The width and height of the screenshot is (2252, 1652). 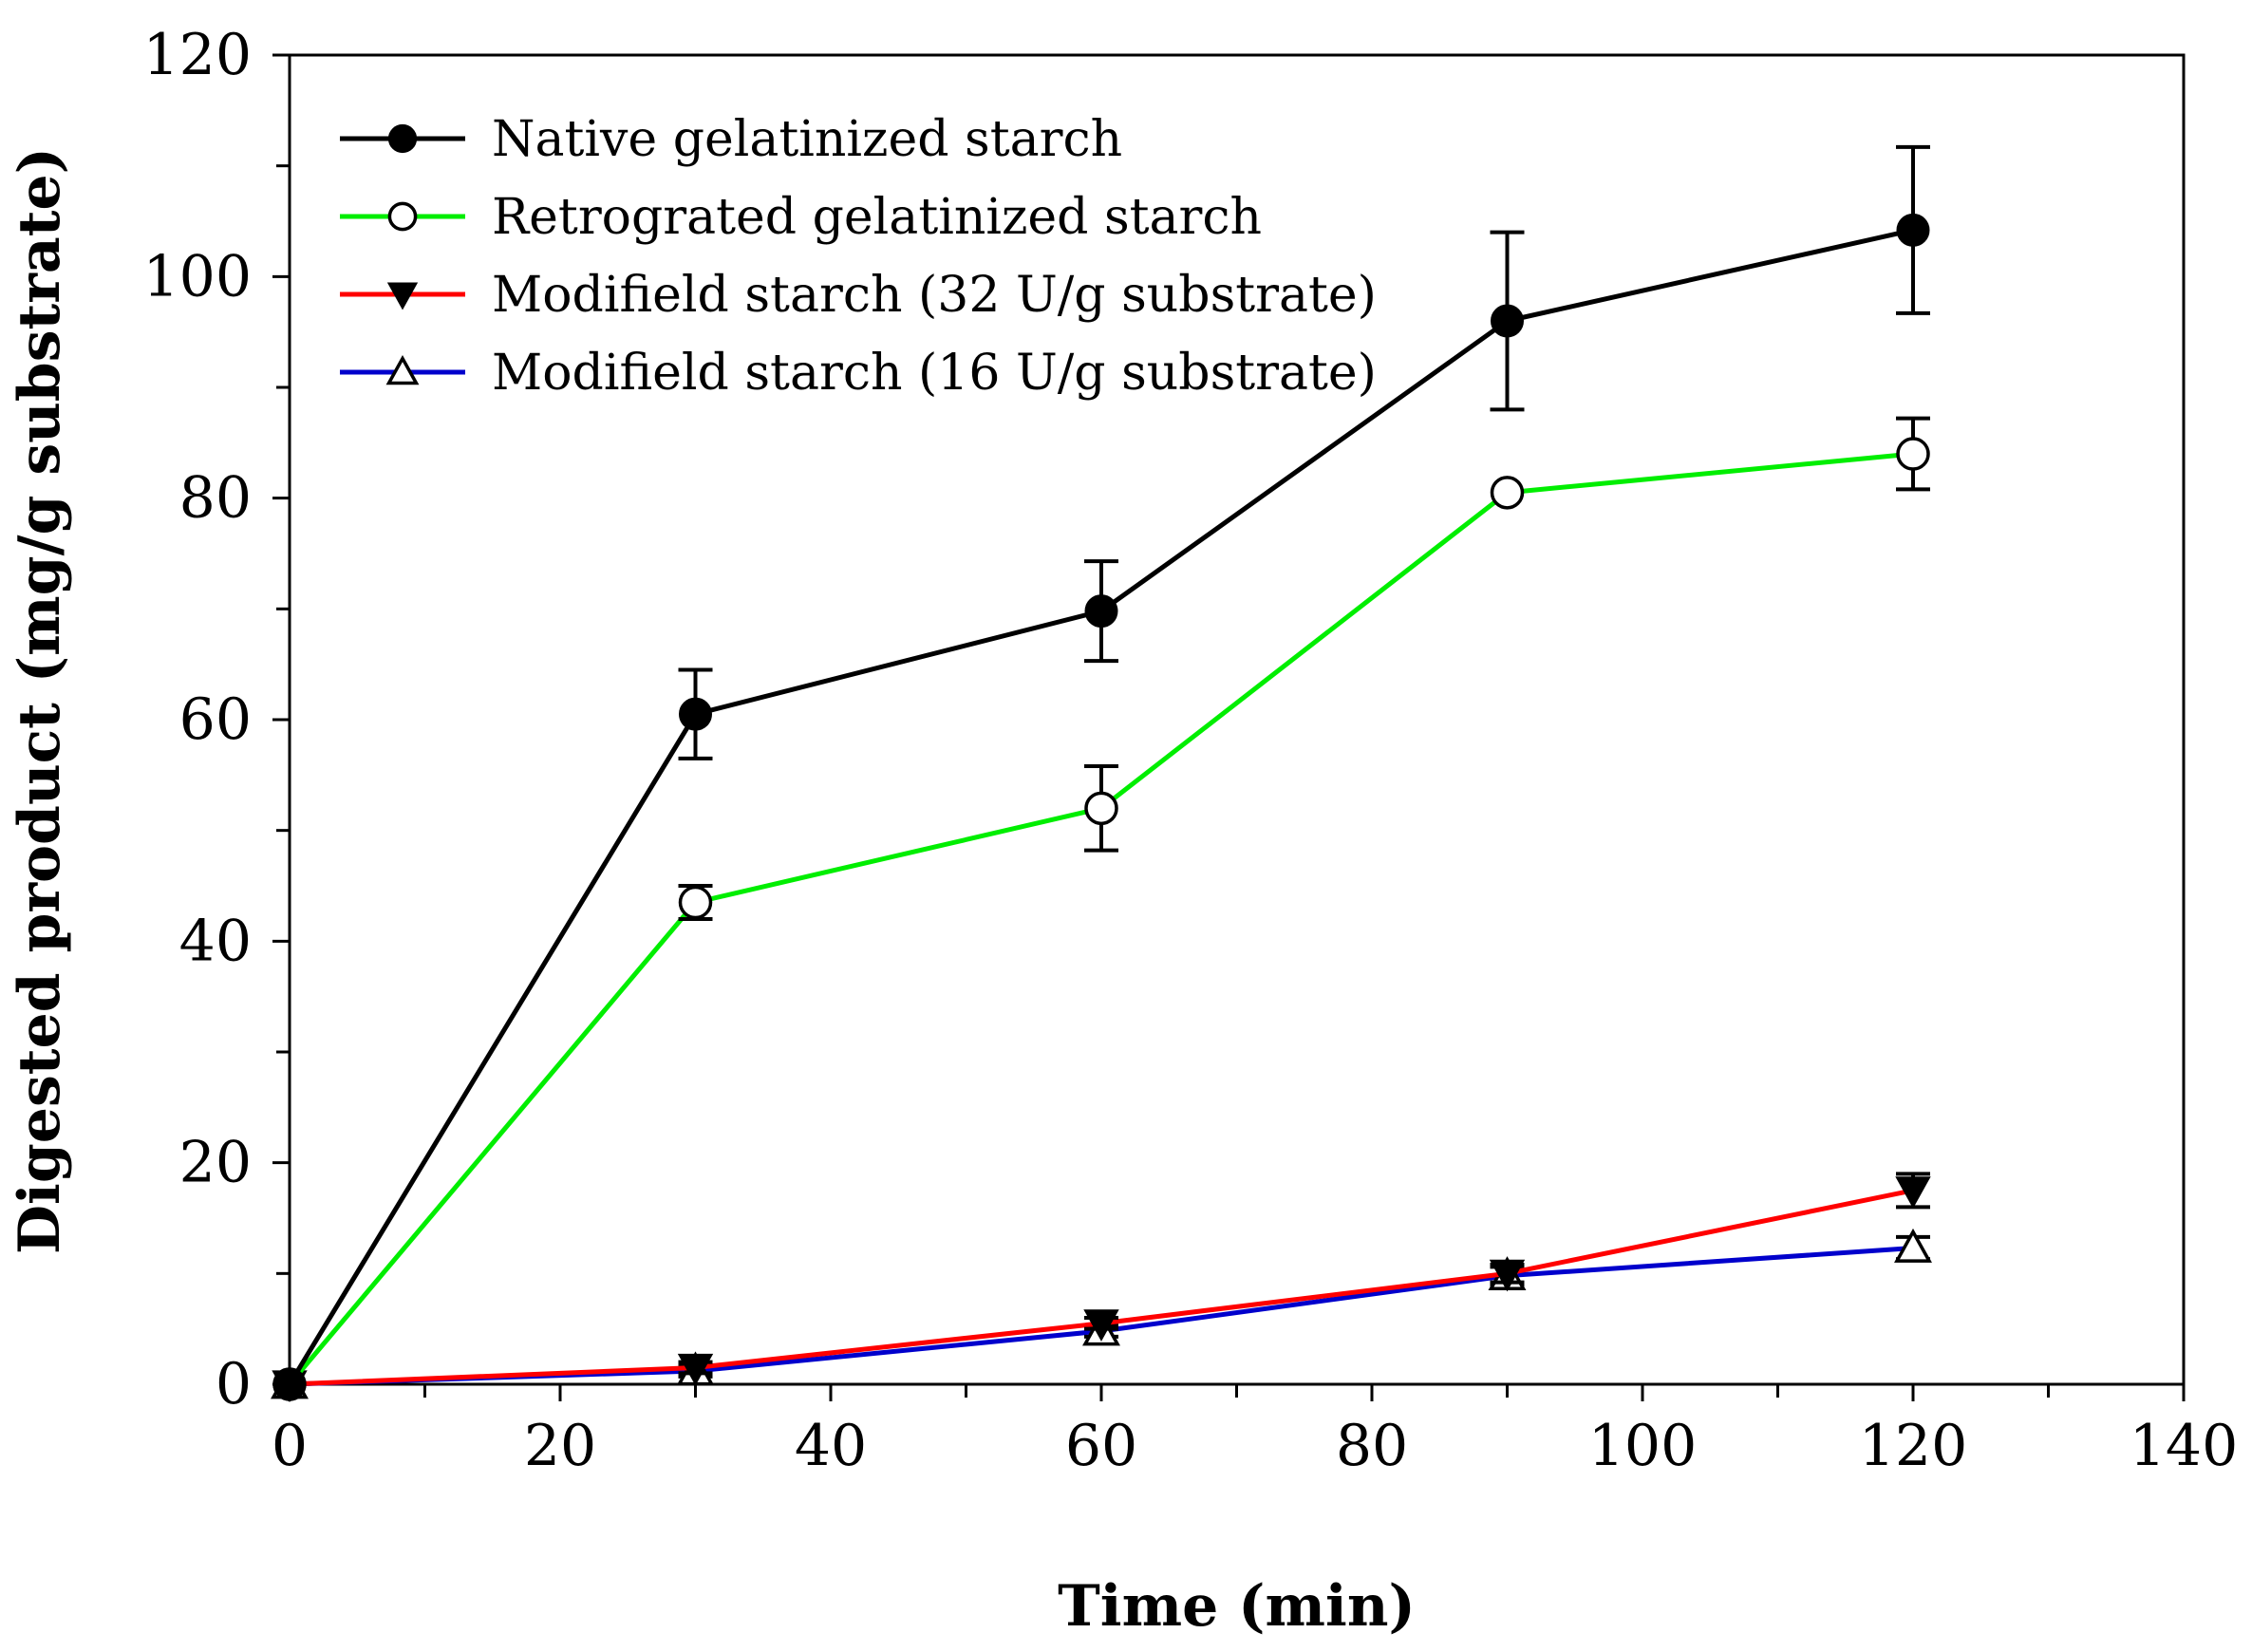 I want to click on y-tick-label: 60, so click(x=215, y=719).